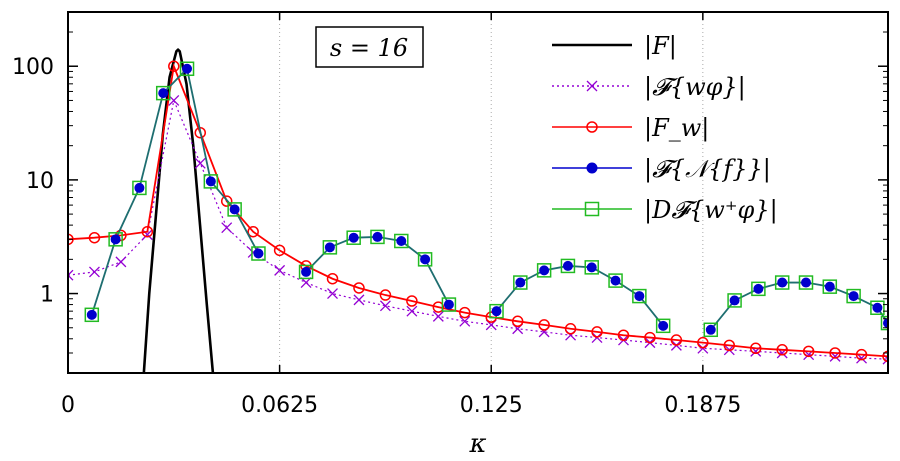 The width and height of the screenshot is (900, 461). I want to click on annotation-box: s = 16, so click(369, 47).